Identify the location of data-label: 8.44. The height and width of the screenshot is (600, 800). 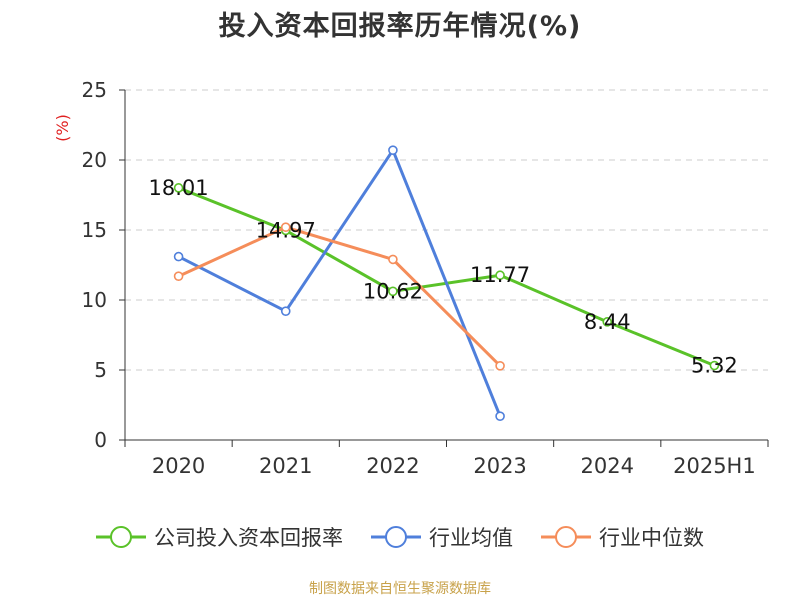
(607, 322).